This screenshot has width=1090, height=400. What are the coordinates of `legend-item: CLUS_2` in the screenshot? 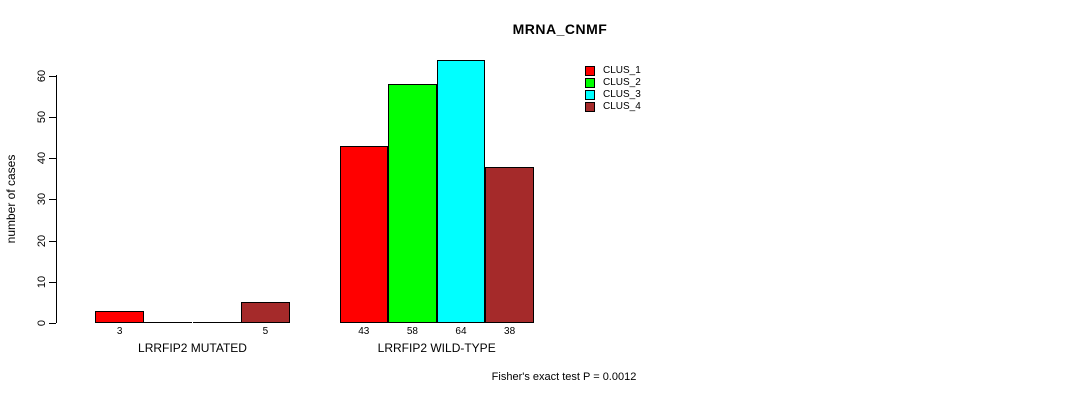 It's located at (613, 83).